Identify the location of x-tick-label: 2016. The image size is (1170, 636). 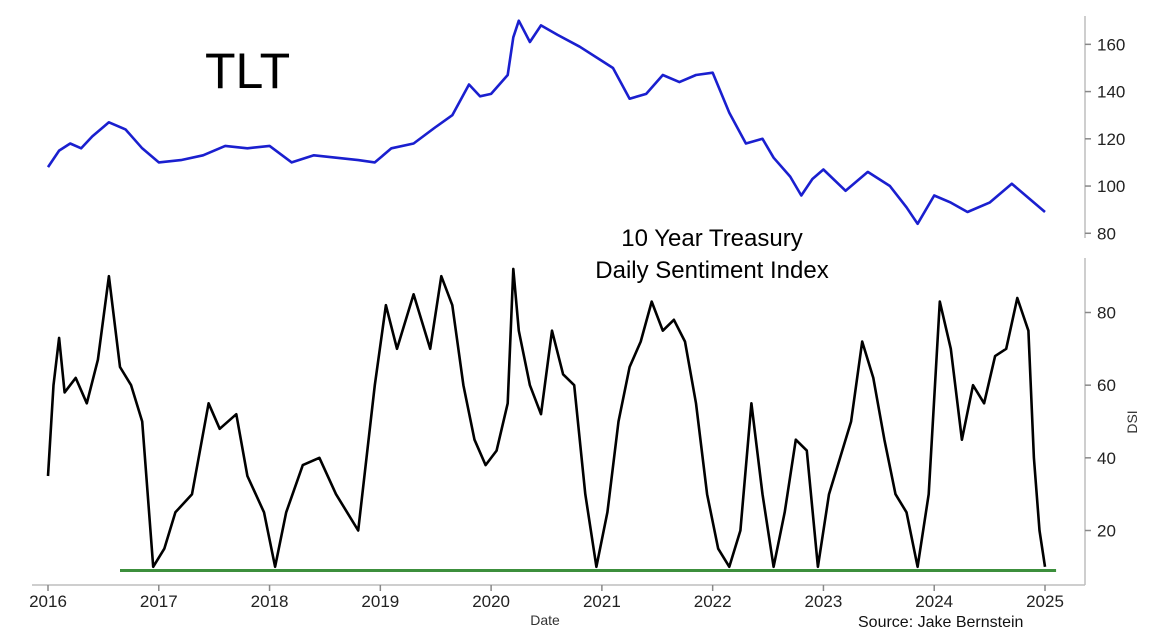
(48, 601).